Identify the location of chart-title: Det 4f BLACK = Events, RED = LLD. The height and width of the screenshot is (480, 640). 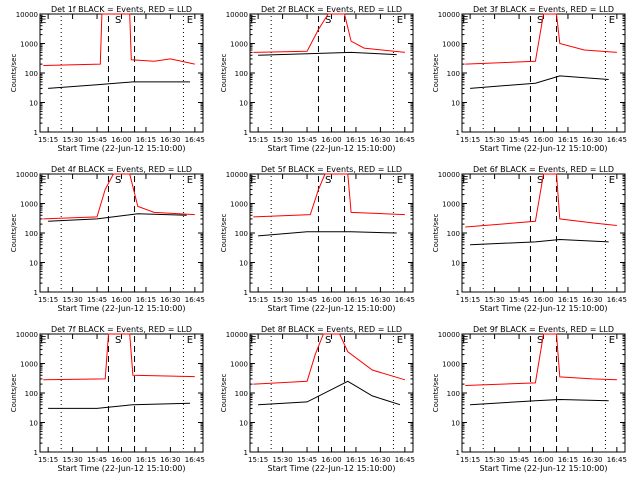
(121, 169).